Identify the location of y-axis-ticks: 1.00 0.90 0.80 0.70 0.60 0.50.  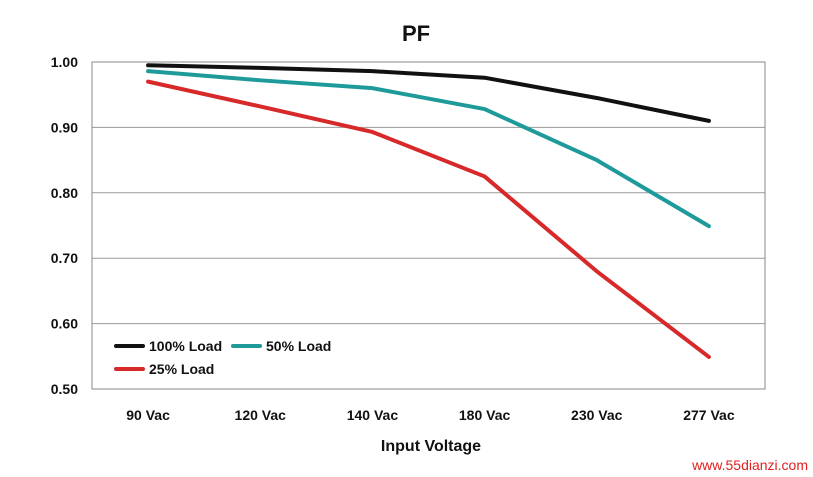
(64, 225).